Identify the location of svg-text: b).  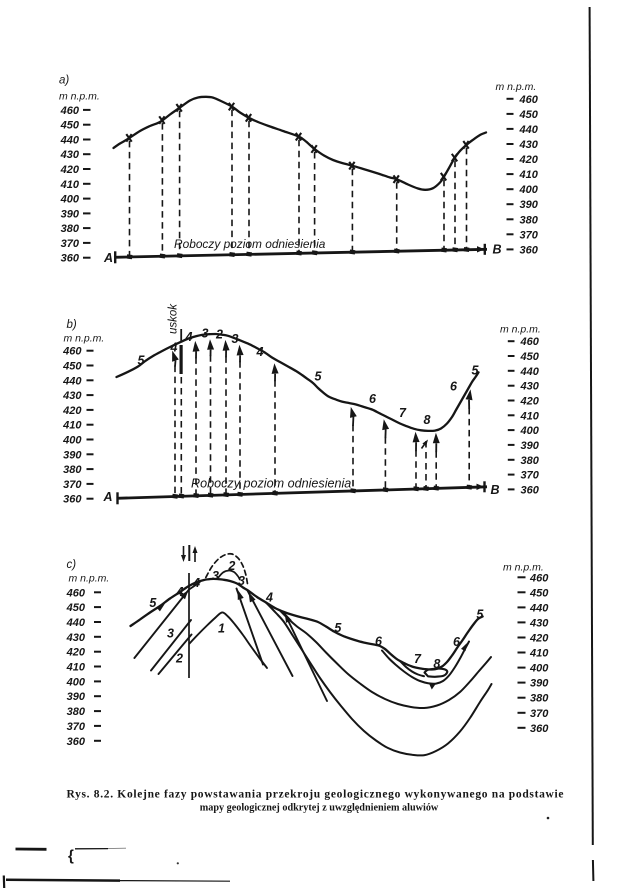
(72, 325).